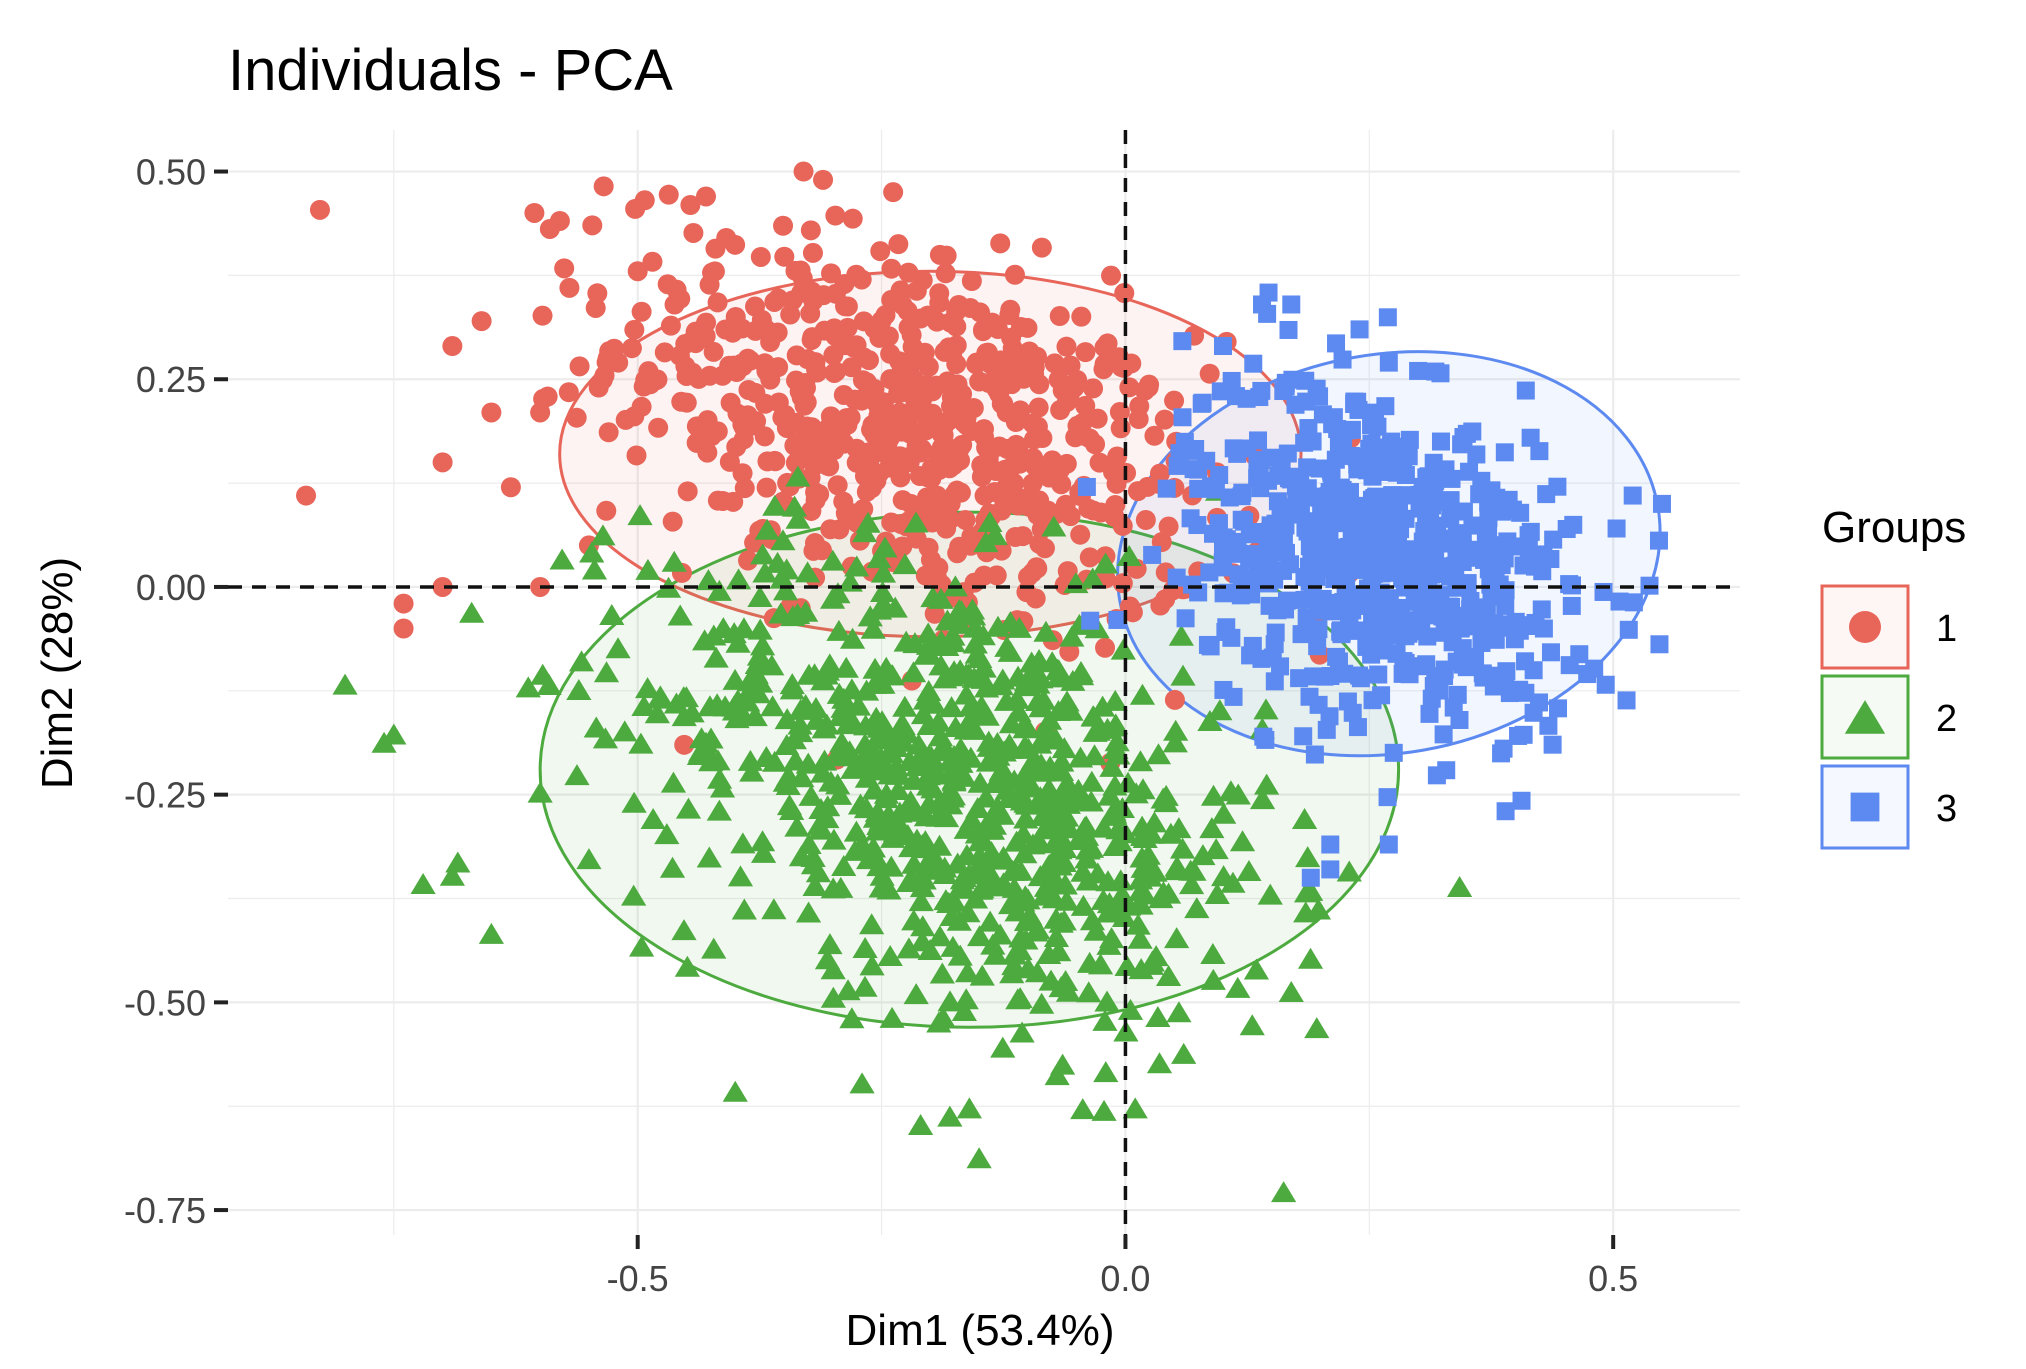  What do you see at coordinates (1894, 527) in the screenshot?
I see `legend-title: Groups` at bounding box center [1894, 527].